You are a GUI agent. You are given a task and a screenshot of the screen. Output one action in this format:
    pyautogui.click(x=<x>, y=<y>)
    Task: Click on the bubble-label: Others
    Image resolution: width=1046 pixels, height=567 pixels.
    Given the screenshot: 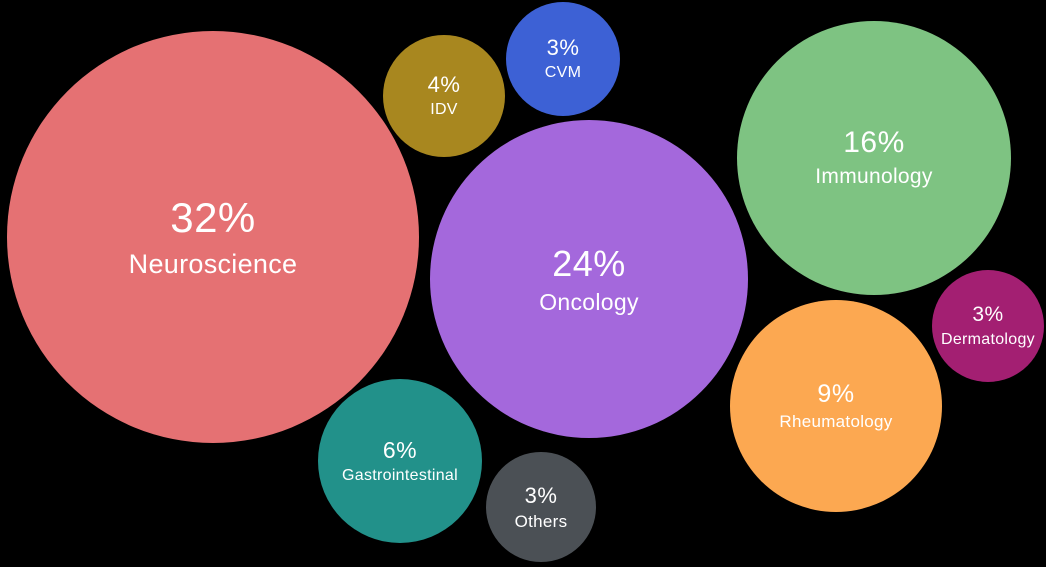 What is the action you would take?
    pyautogui.click(x=541, y=521)
    